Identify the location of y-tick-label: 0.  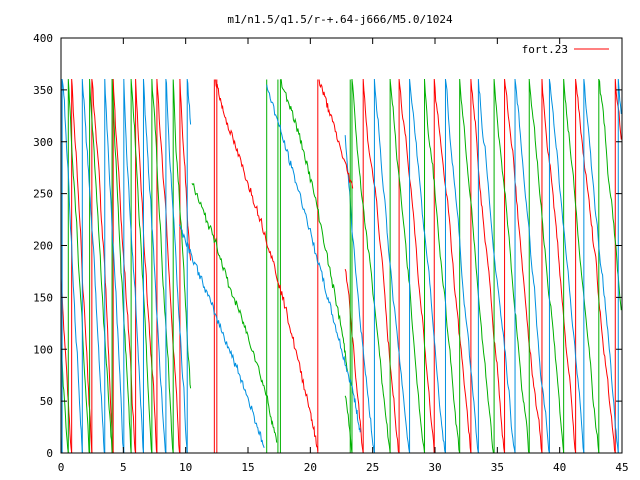
(49, 453).